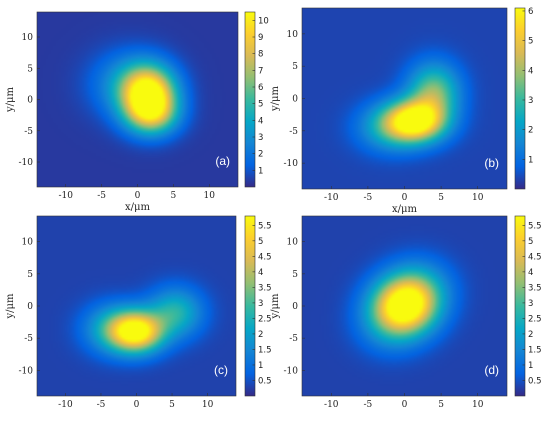  I want to click on panel-label: (c), so click(221, 370).